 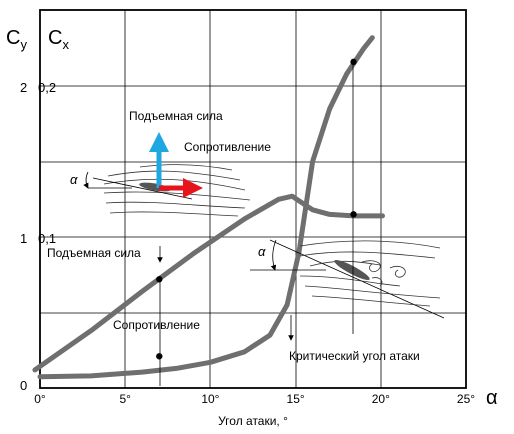 I want to click on drag-inset-label: Сопротивление, so click(x=227, y=147).